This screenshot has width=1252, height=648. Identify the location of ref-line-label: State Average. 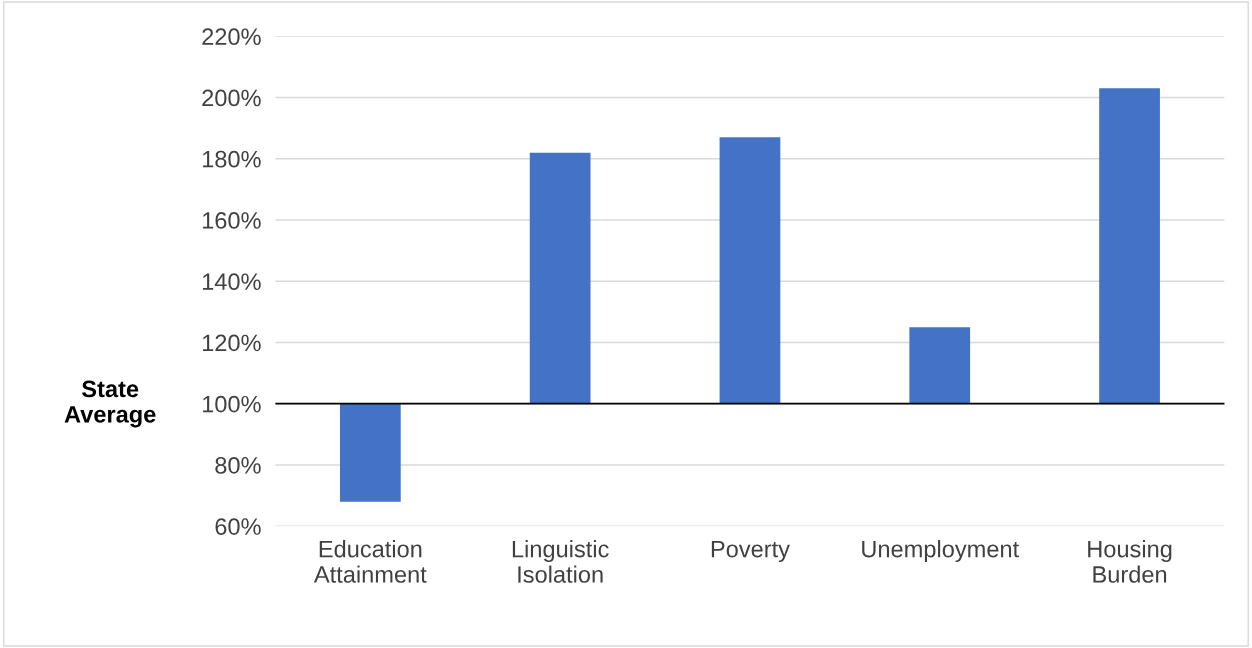
(110, 404).